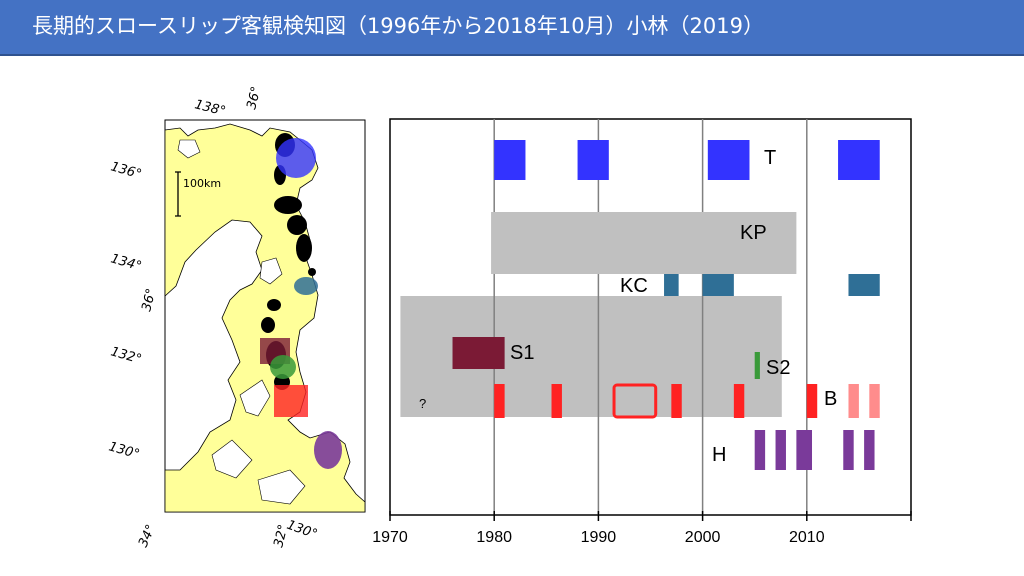 The image size is (1024, 576). I want to click on row-label-S1: S1, so click(522, 353).